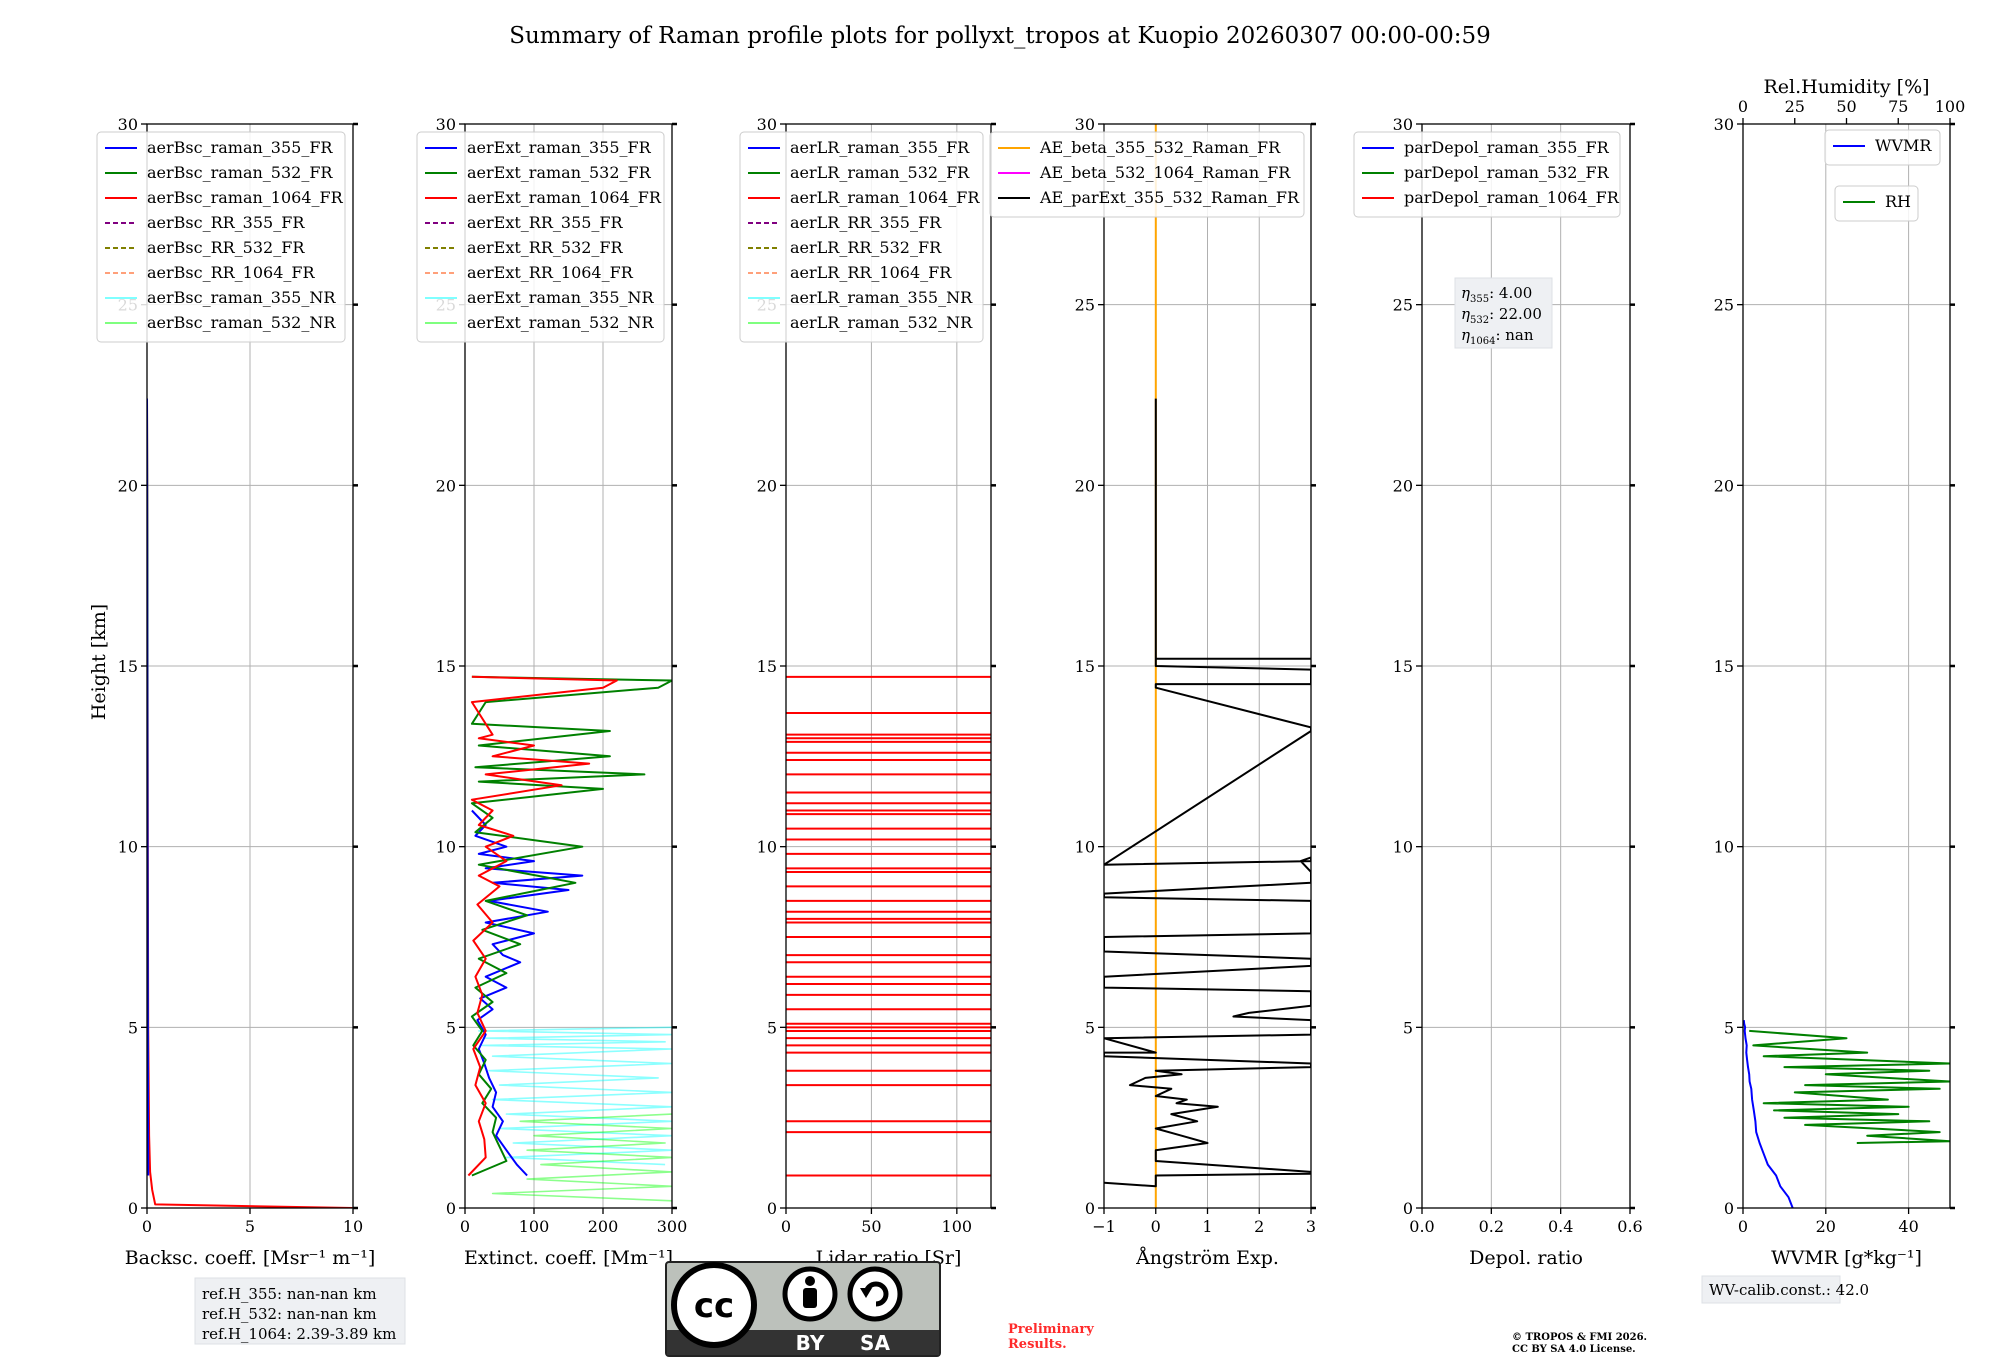  What do you see at coordinates (1421, 1226) in the screenshot?
I see `x-tick-label: 0.0` at bounding box center [1421, 1226].